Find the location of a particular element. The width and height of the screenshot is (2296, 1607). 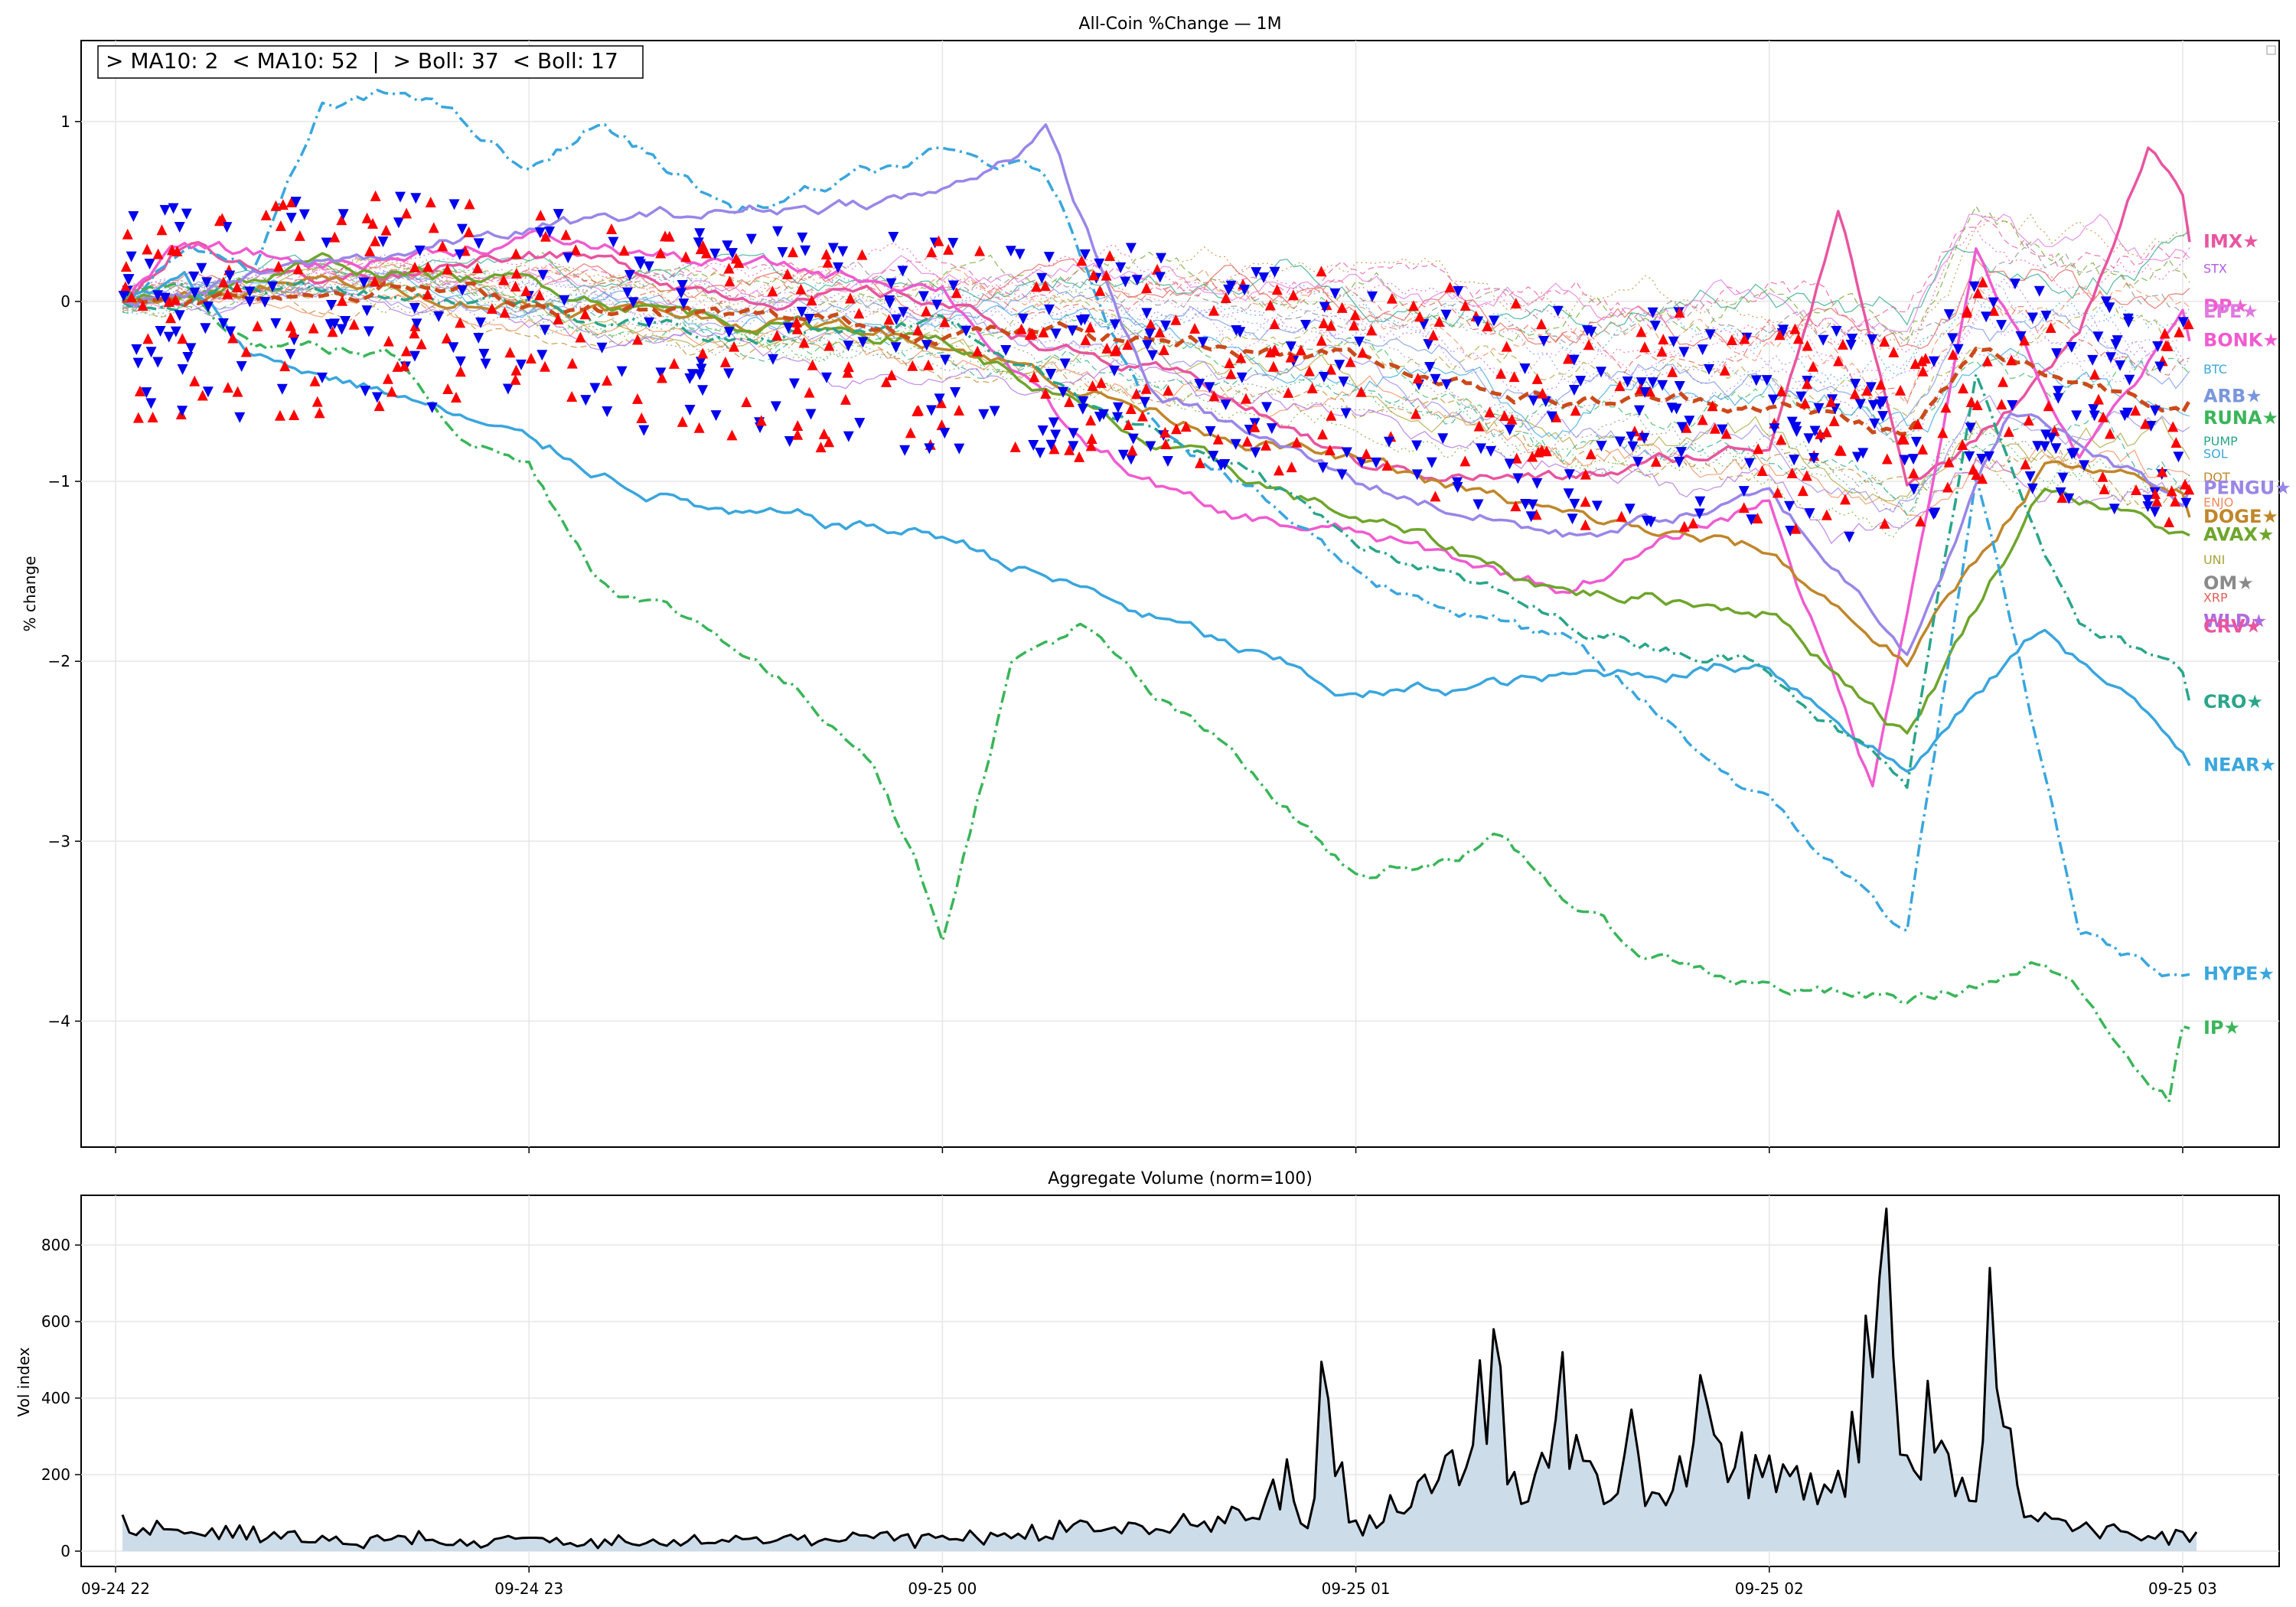

coin-label-6: ARB★ is located at coordinates (2232, 397).